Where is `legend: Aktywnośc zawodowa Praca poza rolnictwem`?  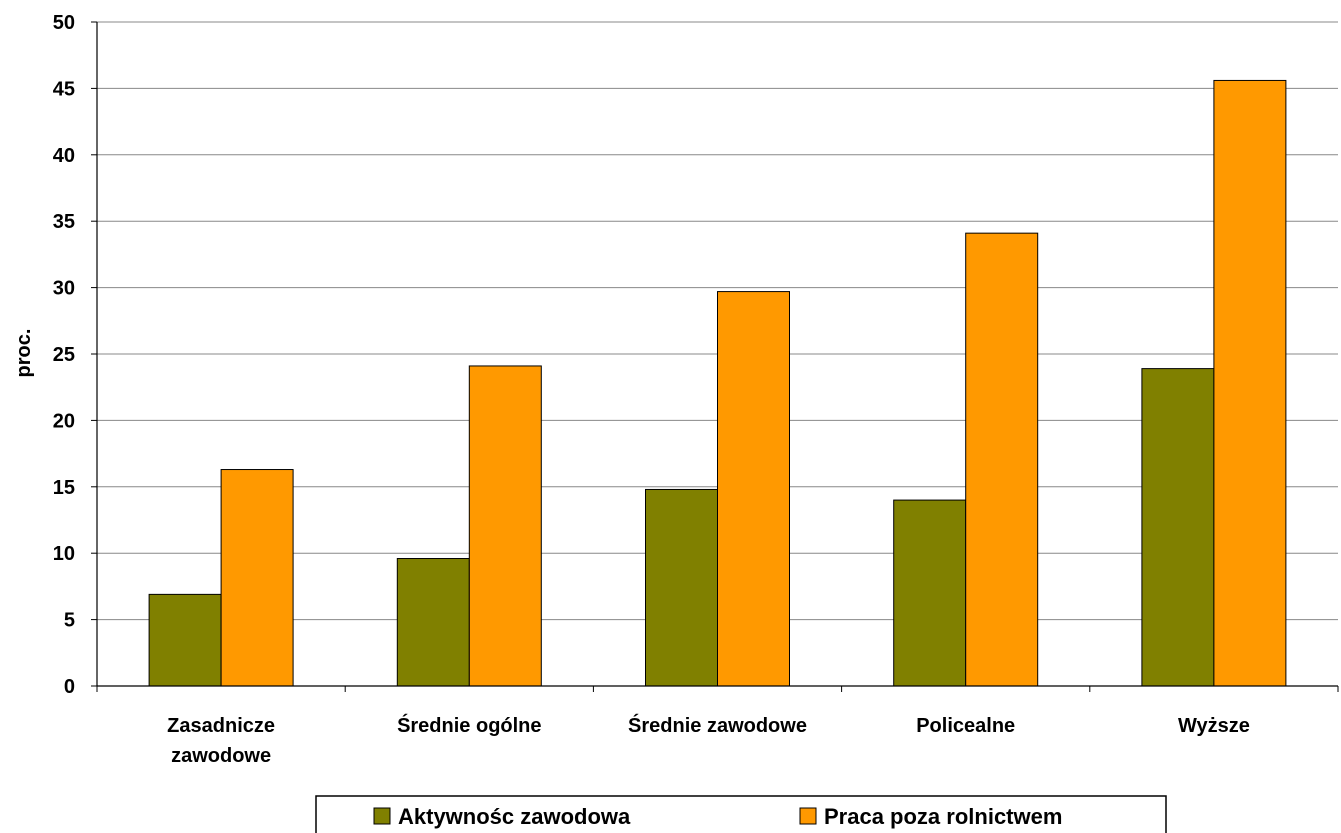
legend: Aktywnośc zawodowa Praca poza rolnictwem is located at coordinates (741, 814).